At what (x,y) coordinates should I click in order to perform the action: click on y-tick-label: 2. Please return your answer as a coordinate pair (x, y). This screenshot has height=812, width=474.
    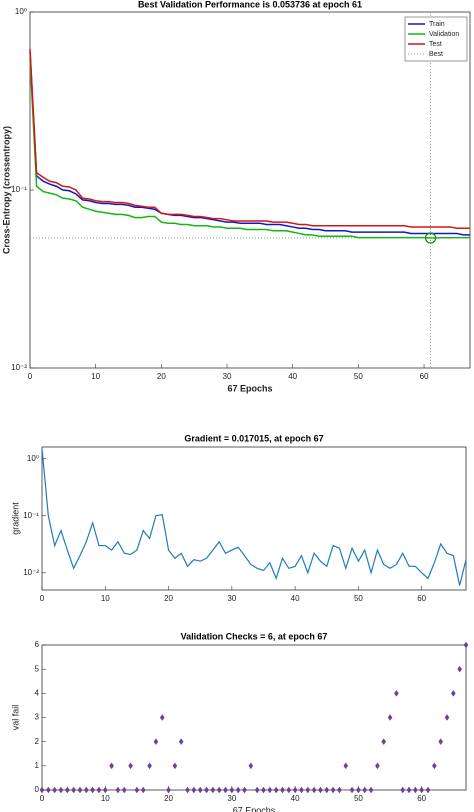
    Looking at the image, I should click on (37, 741).